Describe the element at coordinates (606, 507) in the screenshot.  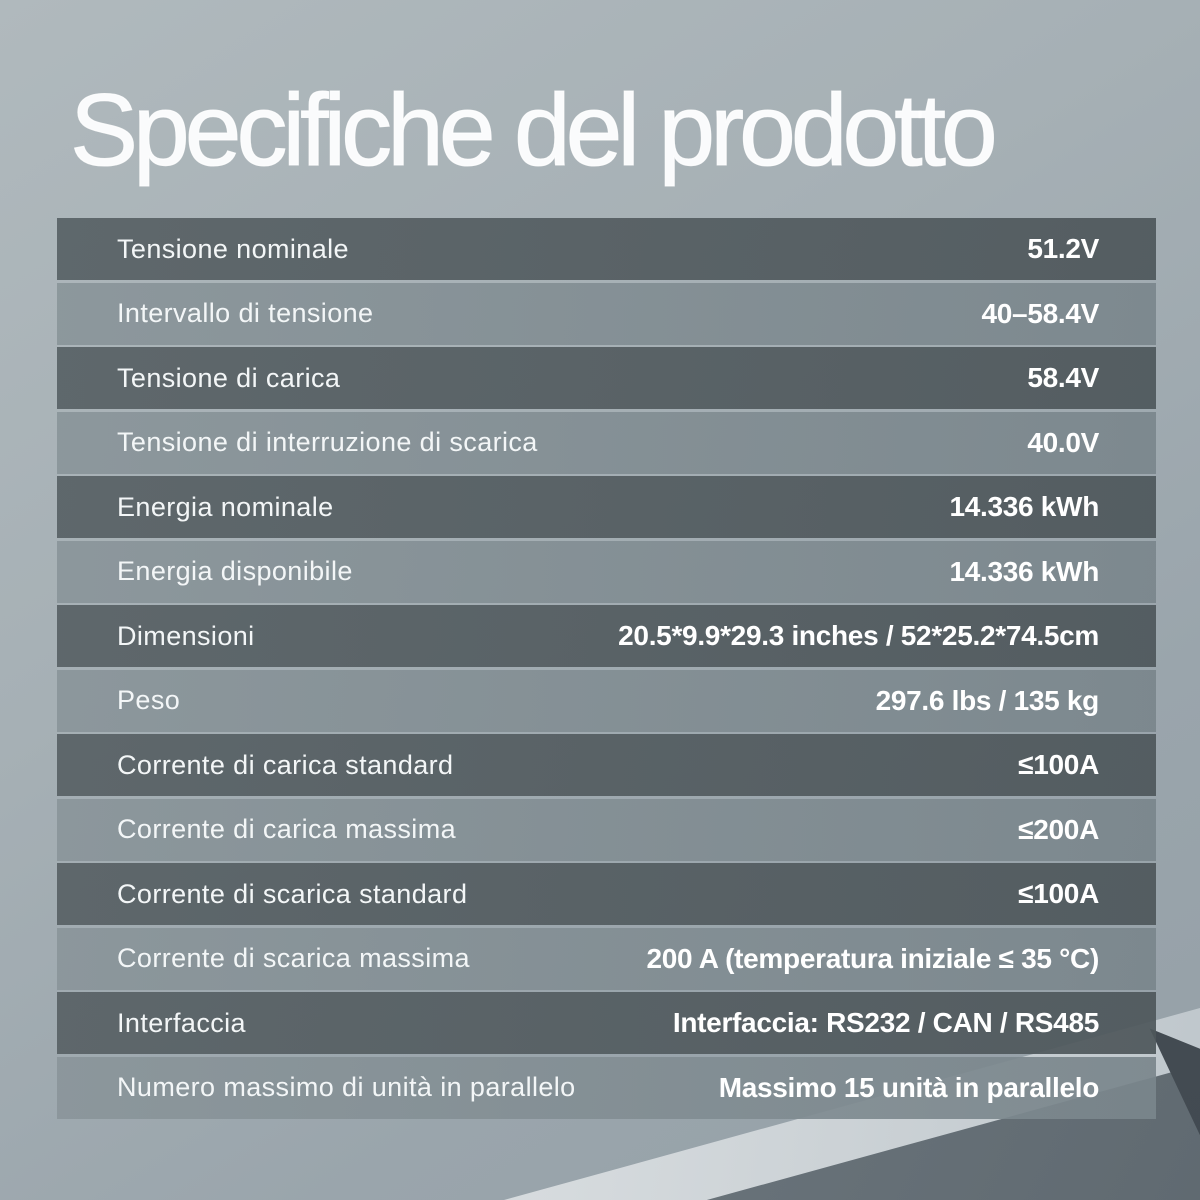
I see `spec-row: Energia nominale 14.336 kWh` at that location.